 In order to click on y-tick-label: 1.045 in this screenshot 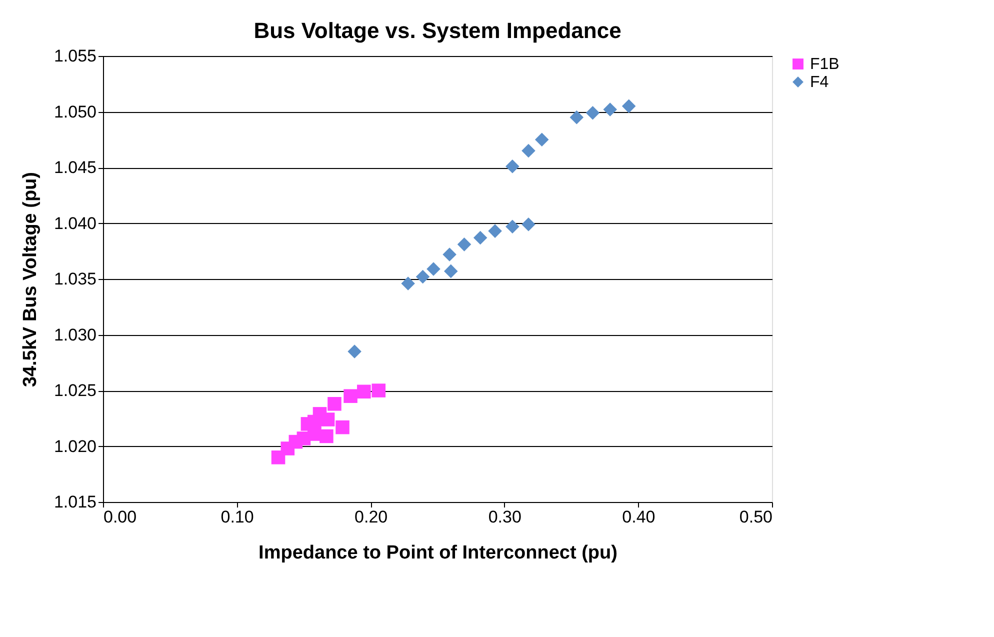, I will do `click(75, 167)`.